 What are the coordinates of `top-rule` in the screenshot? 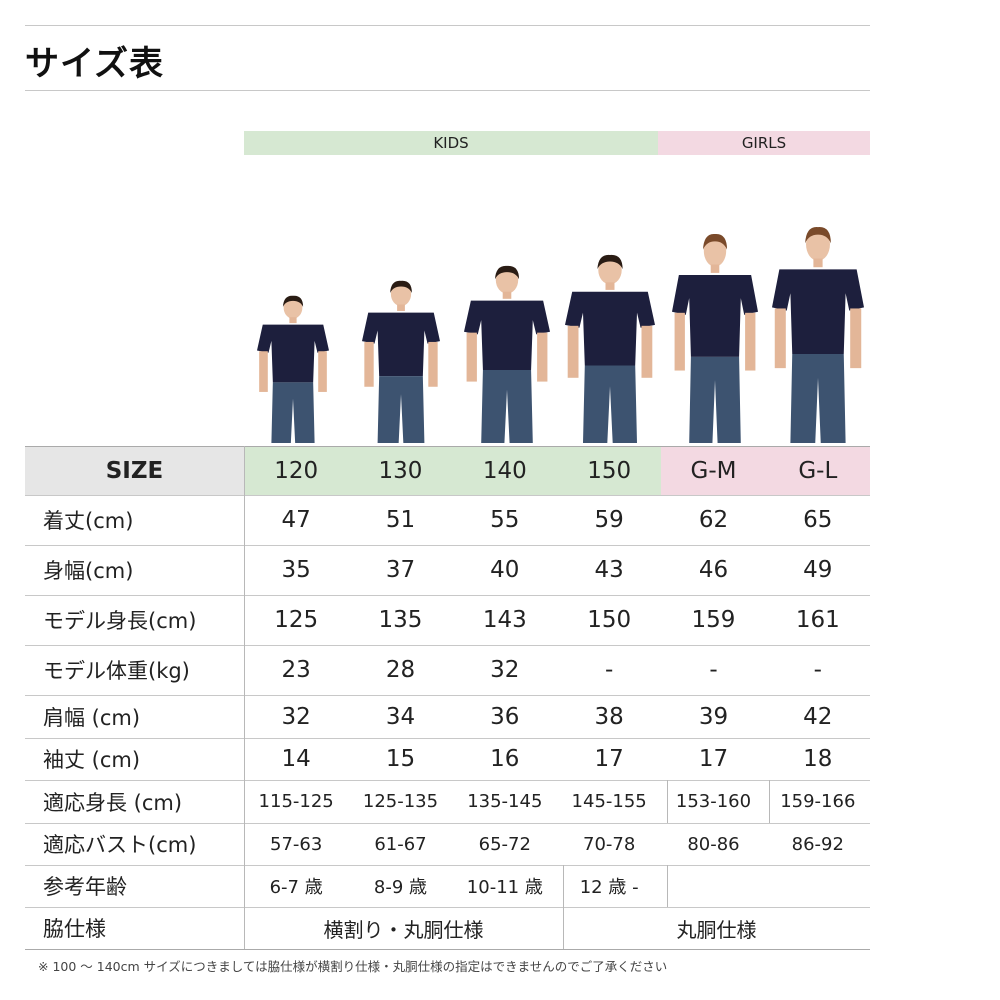 It's located at (447, 25).